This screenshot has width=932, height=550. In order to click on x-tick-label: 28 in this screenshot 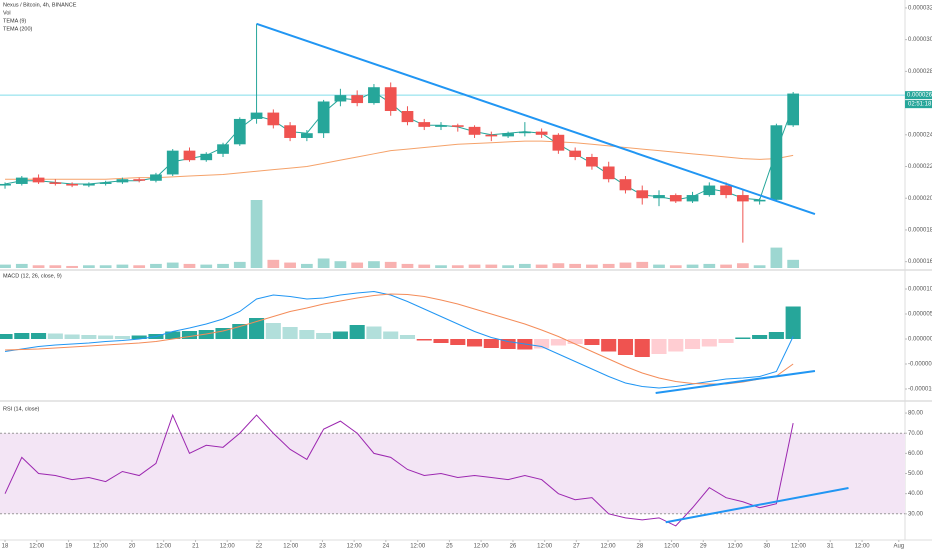, I will do `click(640, 547)`.